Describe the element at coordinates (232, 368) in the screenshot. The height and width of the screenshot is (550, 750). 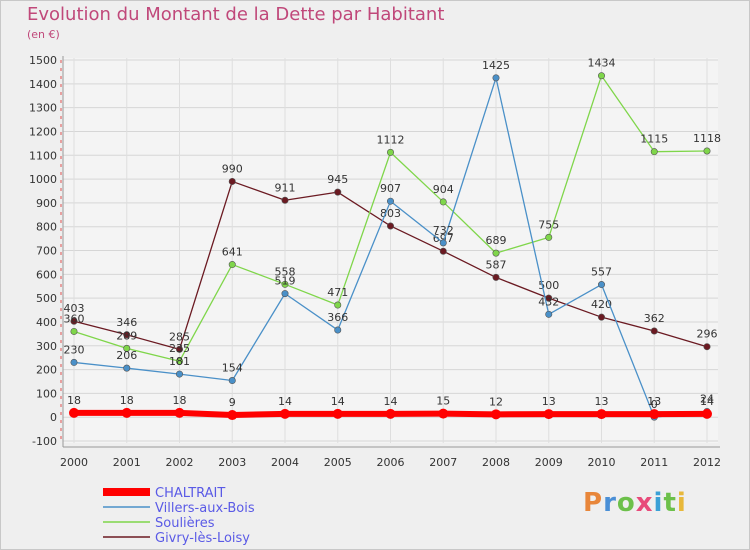
I see `data-label: 154` at that location.